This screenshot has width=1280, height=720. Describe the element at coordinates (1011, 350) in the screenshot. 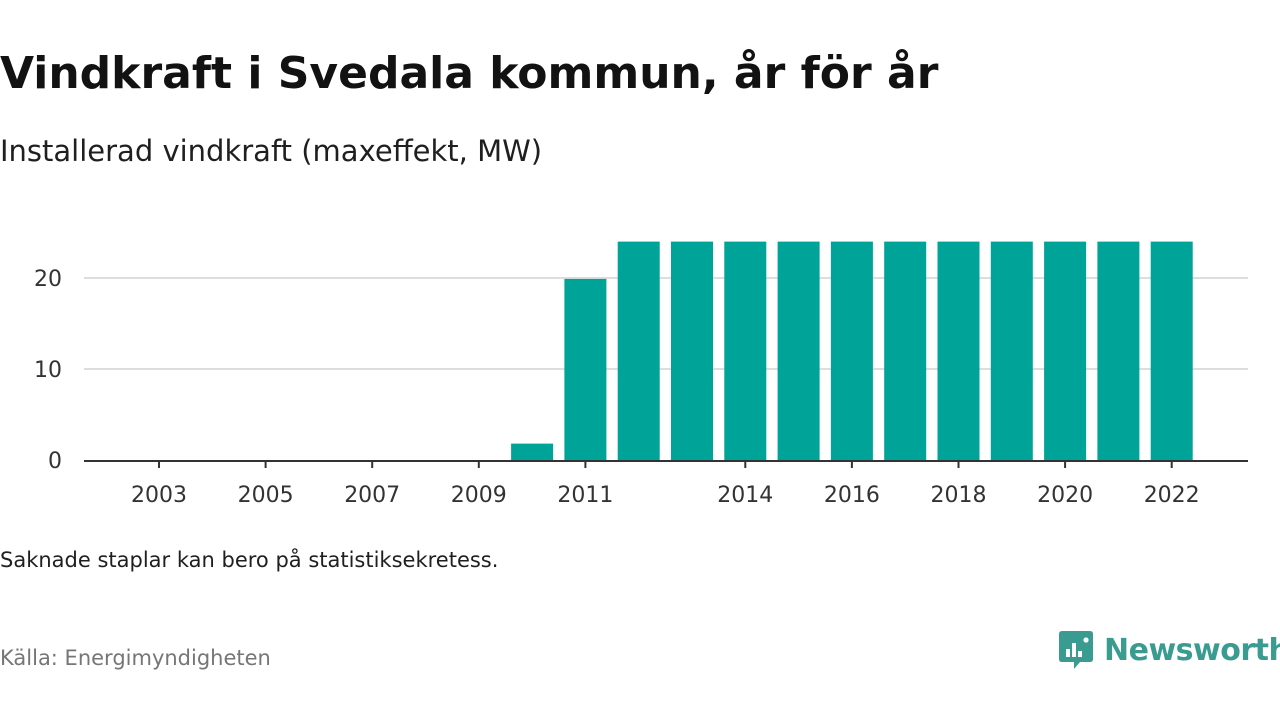

I see `bar-2019` at that location.